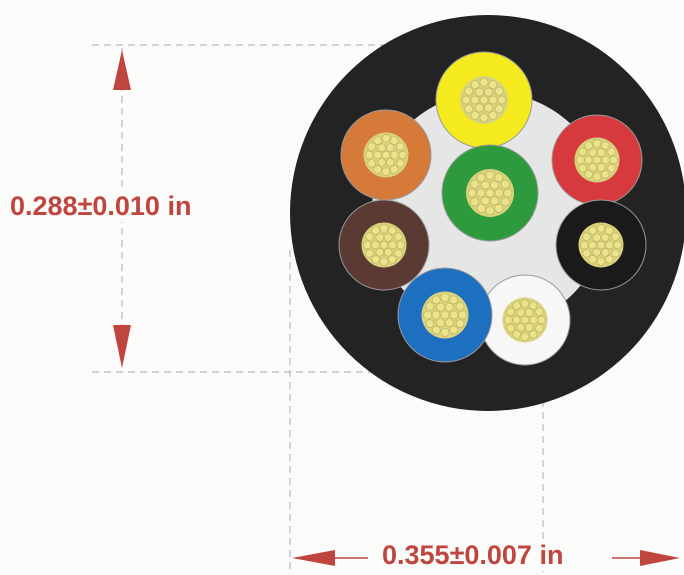 Image resolution: width=684 pixels, height=575 pixels. I want to click on left-arrow, so click(313, 558).